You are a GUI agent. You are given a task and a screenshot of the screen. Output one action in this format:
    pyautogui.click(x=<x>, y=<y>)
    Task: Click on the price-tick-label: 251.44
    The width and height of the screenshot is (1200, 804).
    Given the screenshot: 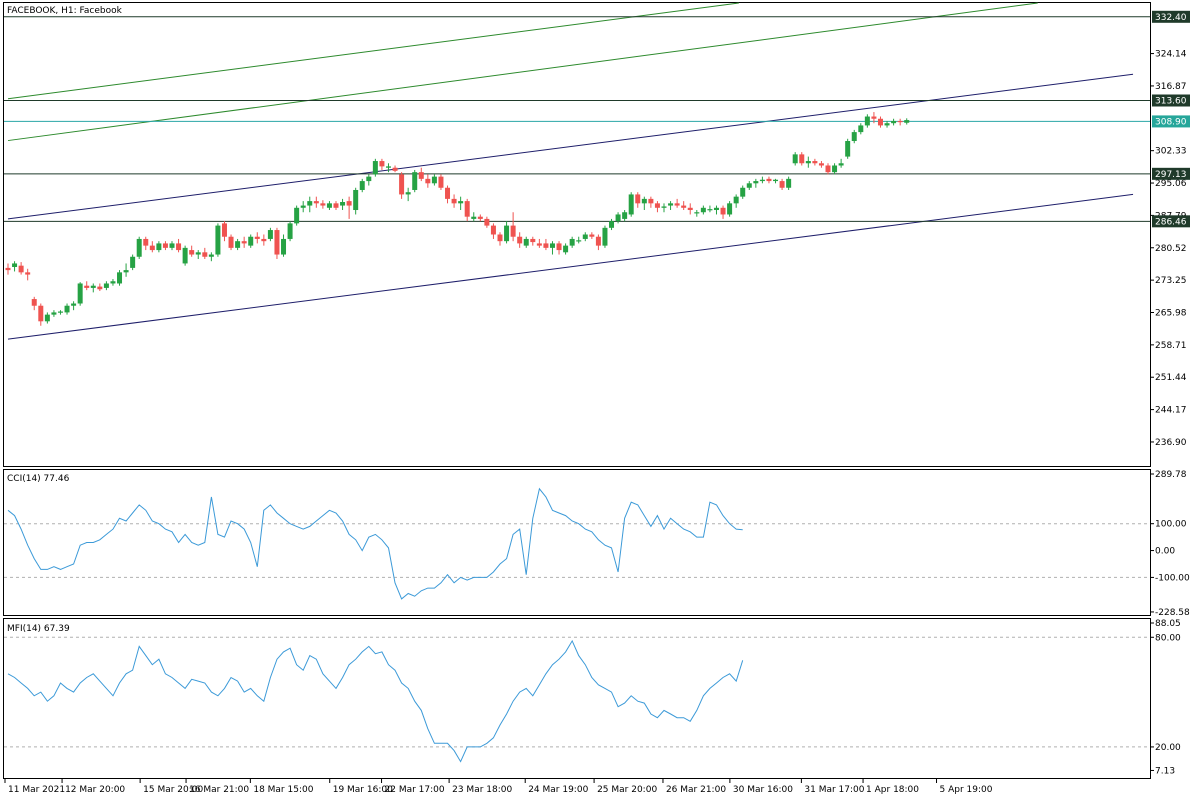 What is the action you would take?
    pyautogui.click(x=1171, y=378)
    